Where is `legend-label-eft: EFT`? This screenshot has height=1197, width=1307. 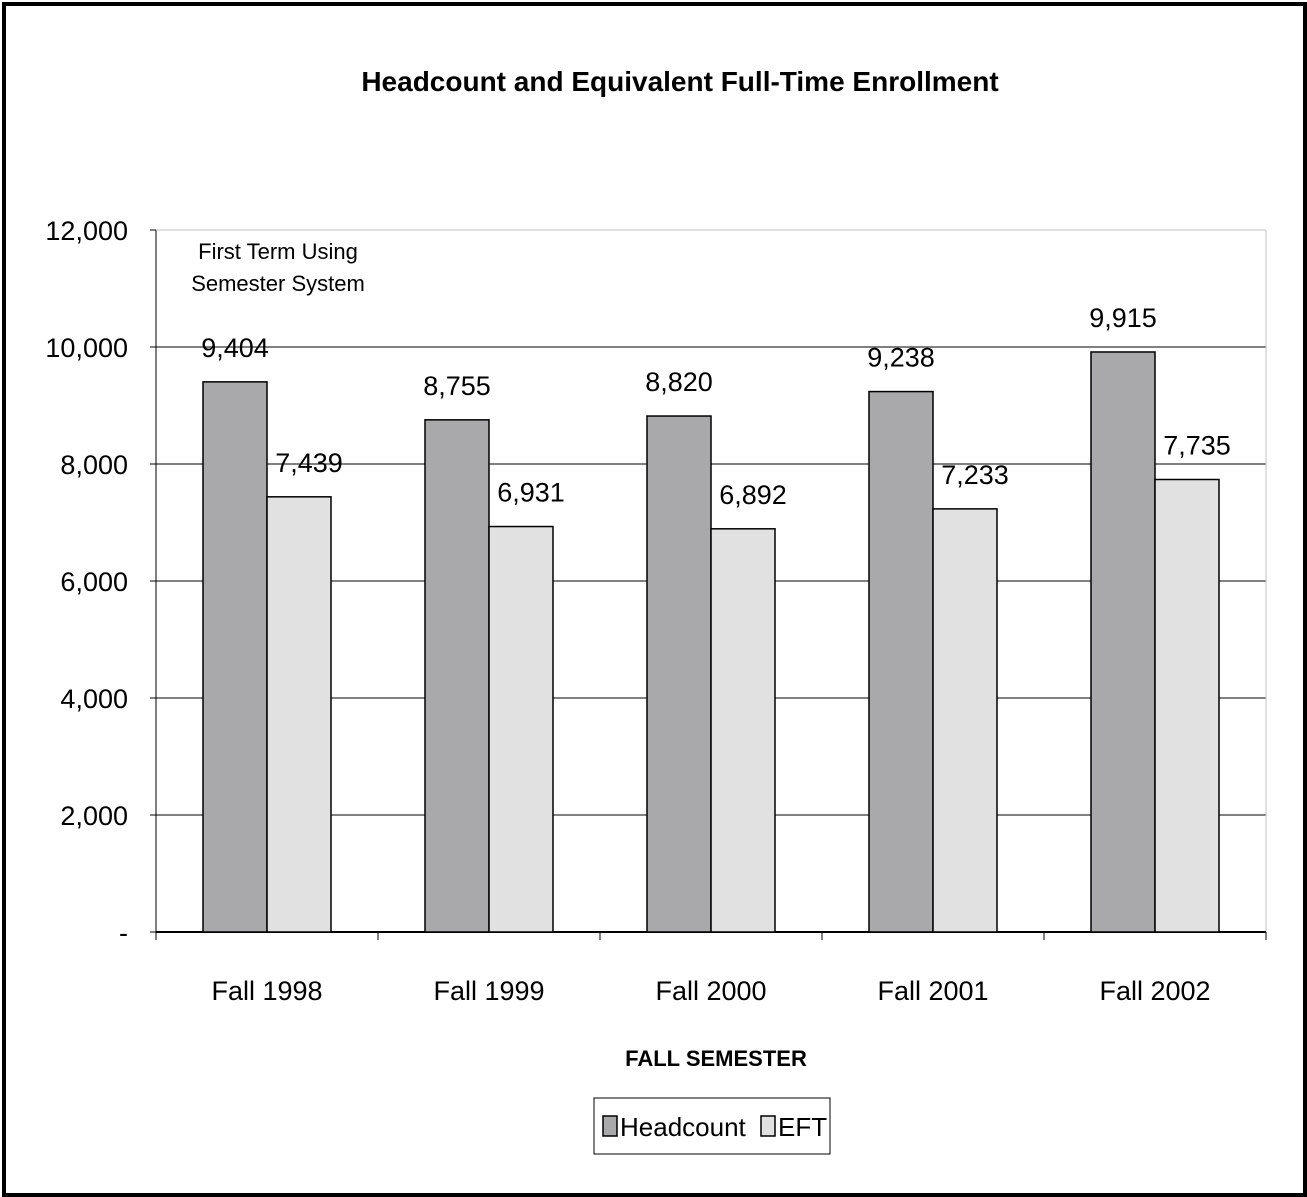 legend-label-eft: EFT is located at coordinates (802, 1127).